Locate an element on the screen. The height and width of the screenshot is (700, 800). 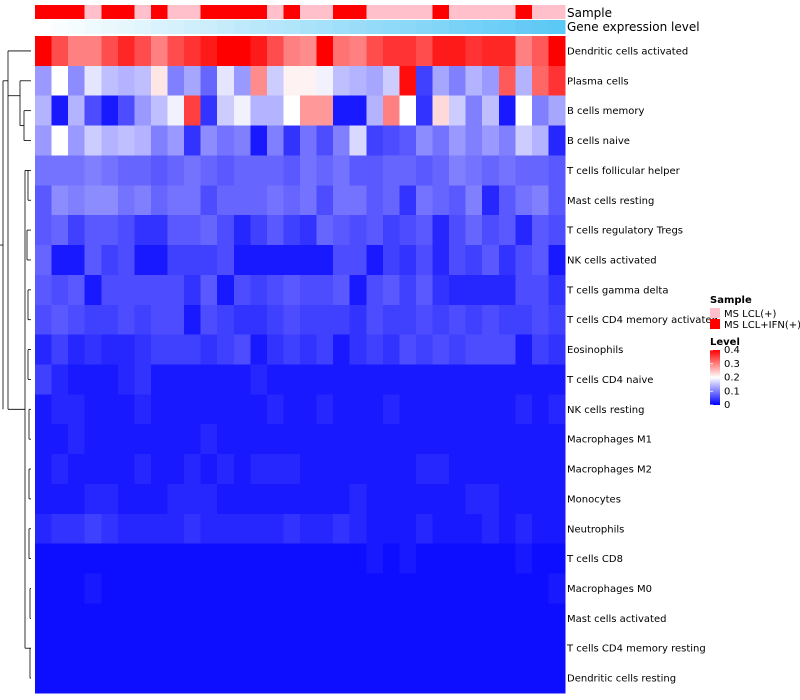
row-label: Neutrophils is located at coordinates (595, 529).